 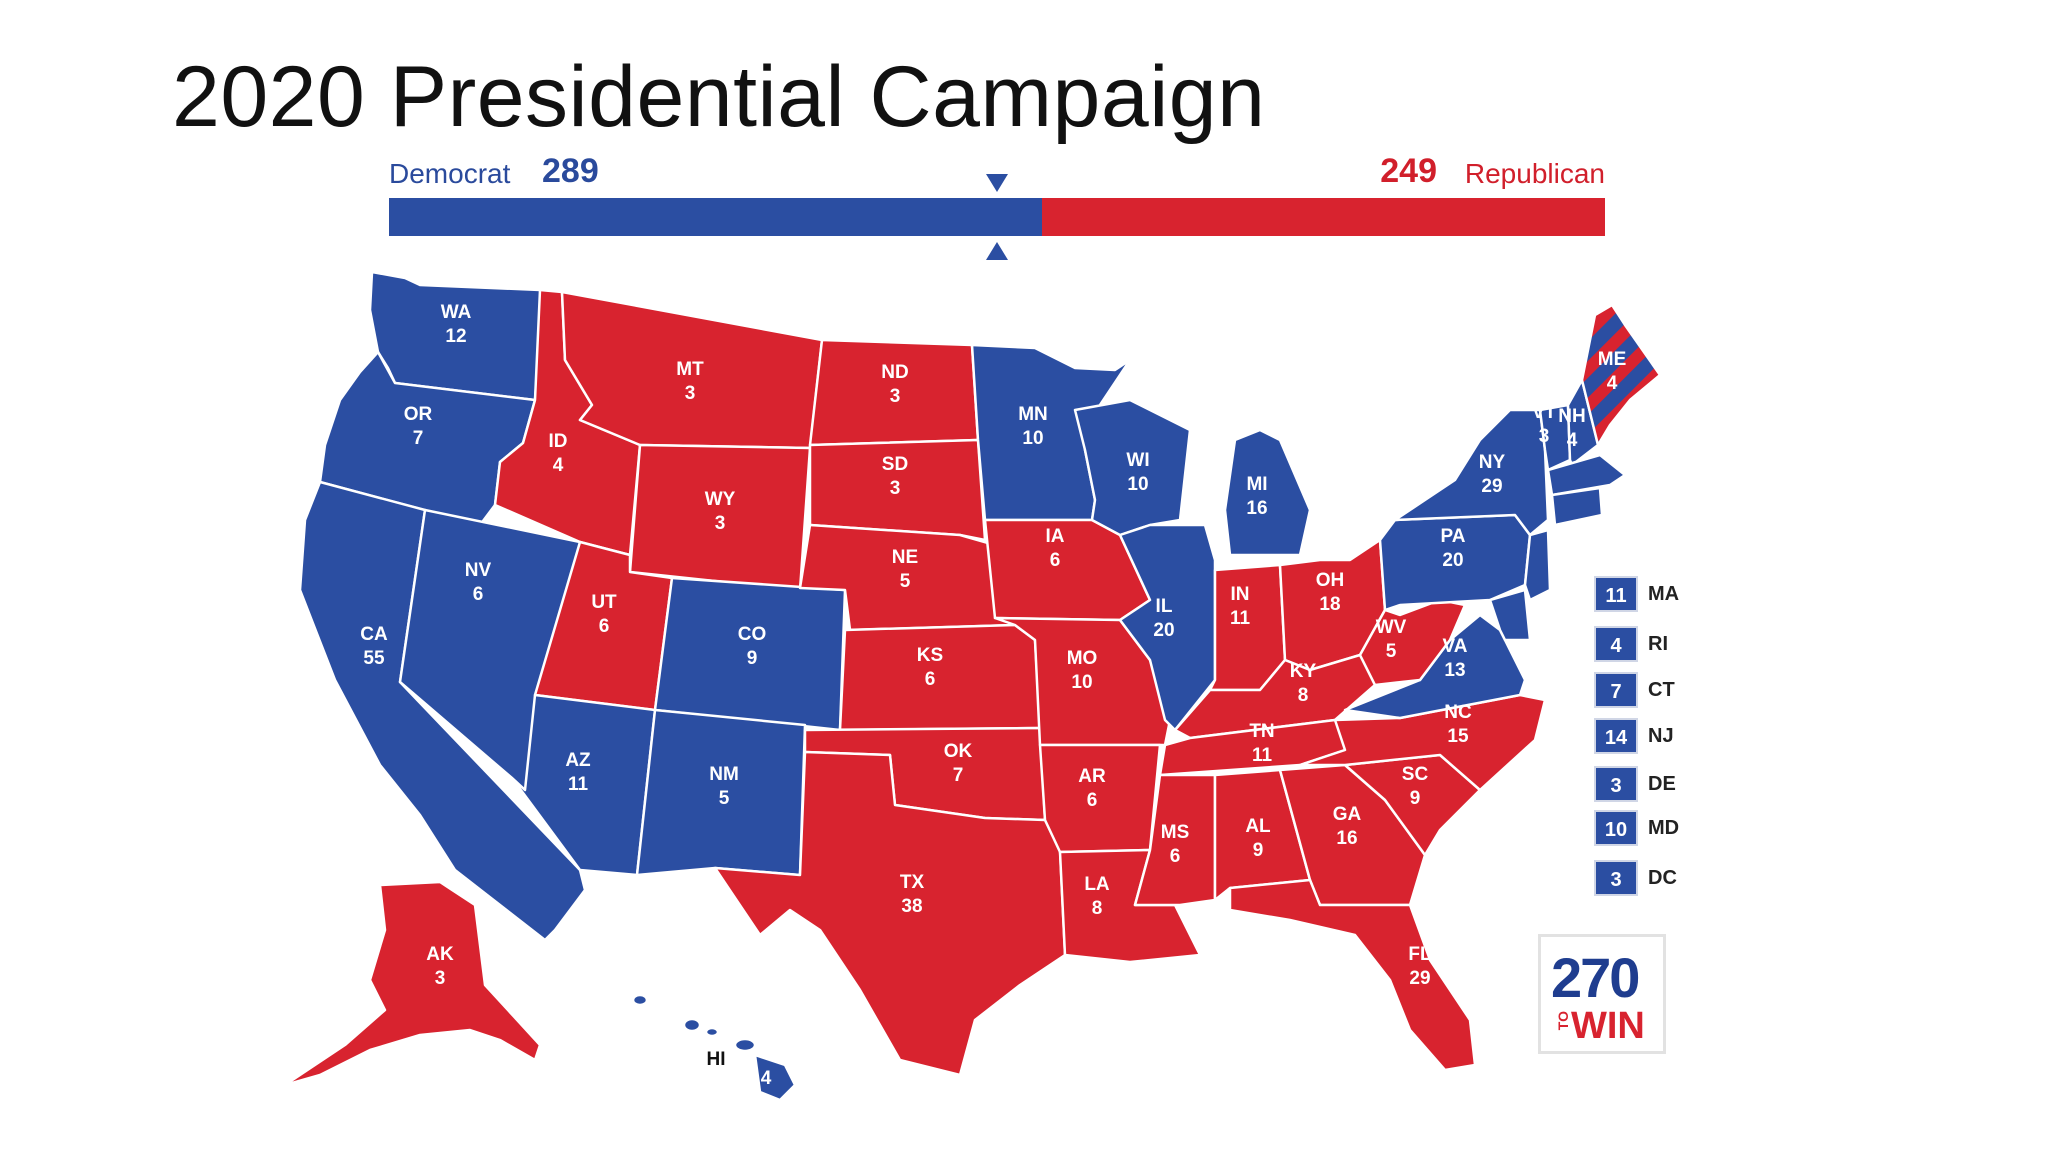 I want to click on state-label-pa: PA 20, so click(x=1453, y=548).